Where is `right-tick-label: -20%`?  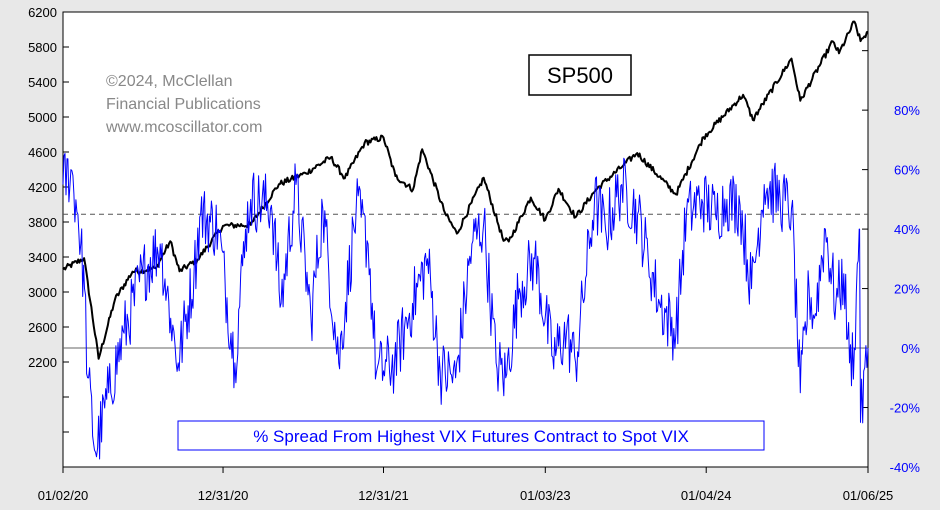 right-tick-label: -20% is located at coordinates (905, 408).